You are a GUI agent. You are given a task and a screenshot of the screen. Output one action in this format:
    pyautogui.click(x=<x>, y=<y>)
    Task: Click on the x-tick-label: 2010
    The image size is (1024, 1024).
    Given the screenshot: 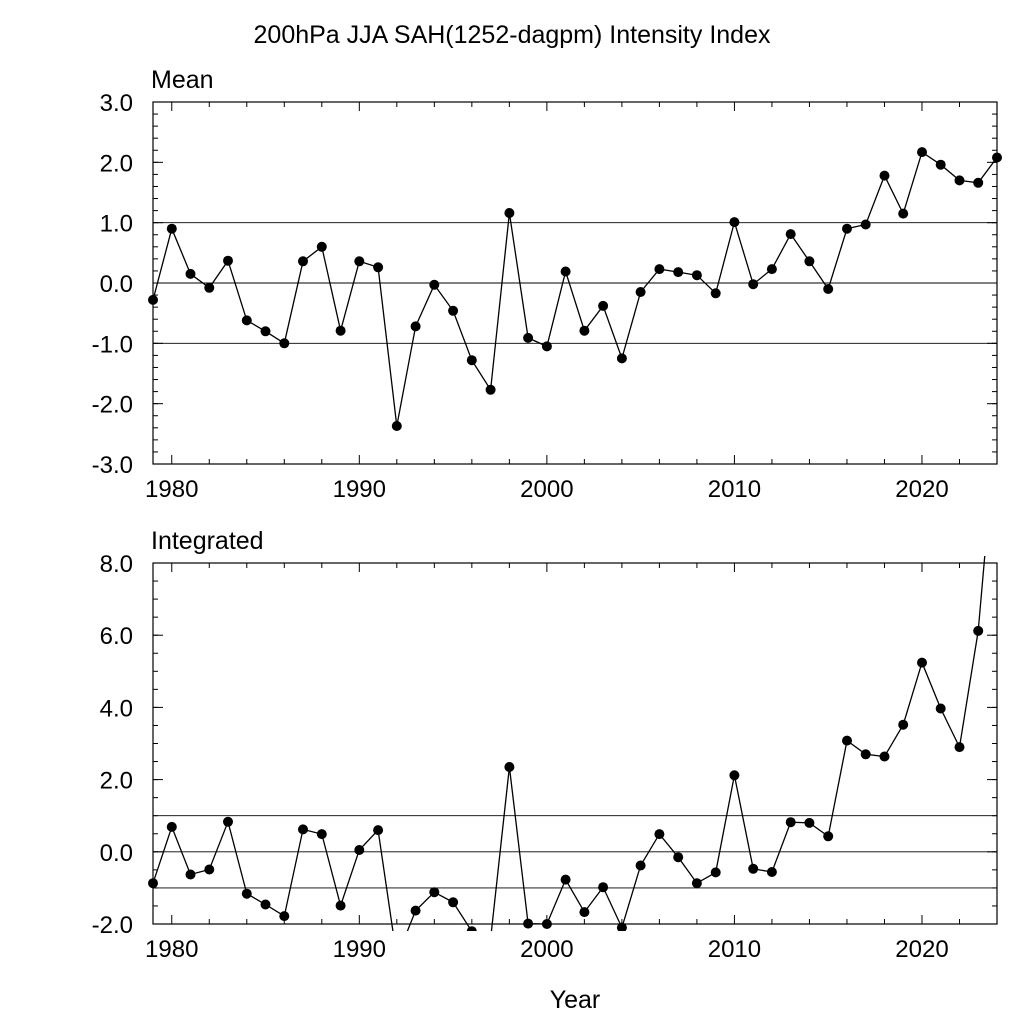 What is the action you would take?
    pyautogui.click(x=734, y=949)
    